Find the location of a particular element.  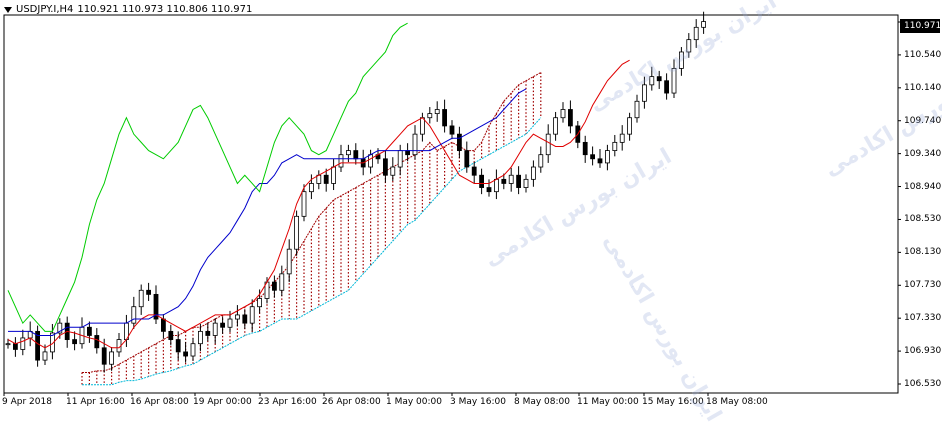

price-tick-label: 110.140 is located at coordinates (923, 87).